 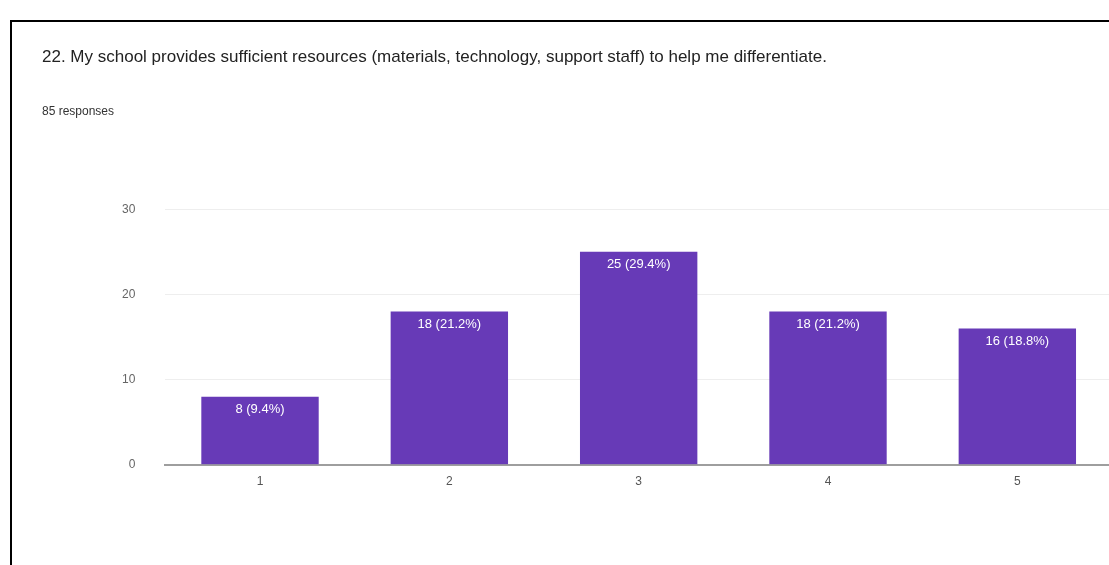 What do you see at coordinates (128, 378) in the screenshot?
I see `y-tick-label: 10` at bounding box center [128, 378].